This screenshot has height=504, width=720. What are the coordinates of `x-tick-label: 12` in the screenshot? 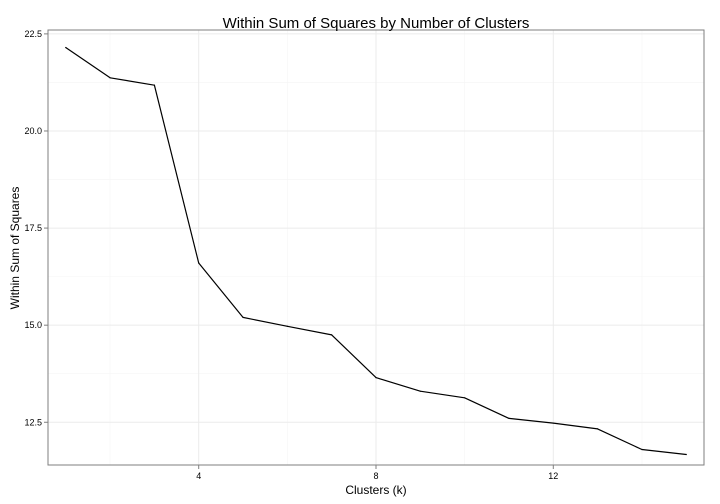 It's located at (553, 476).